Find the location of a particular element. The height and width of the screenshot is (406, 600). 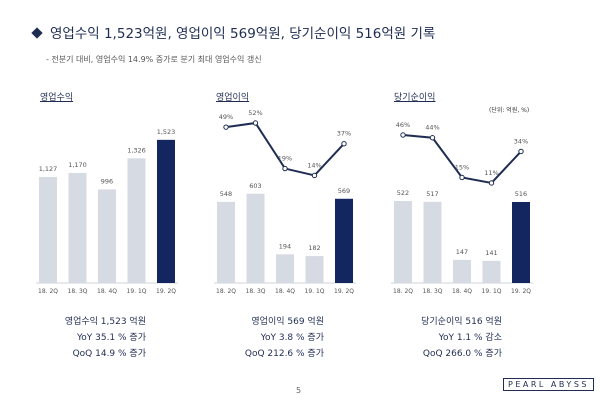

title-text: 영업수익 1,523억원, 영업이익 569억원, 당기순이익 516억원 기록 is located at coordinates (243, 34).